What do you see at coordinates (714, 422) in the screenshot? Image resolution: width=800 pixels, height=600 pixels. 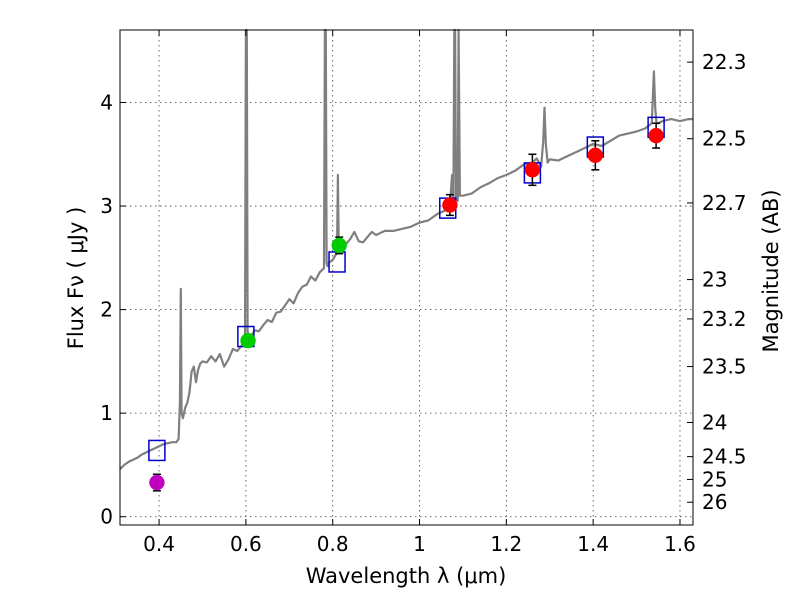 I see `y2-tick-label: 24` at bounding box center [714, 422].